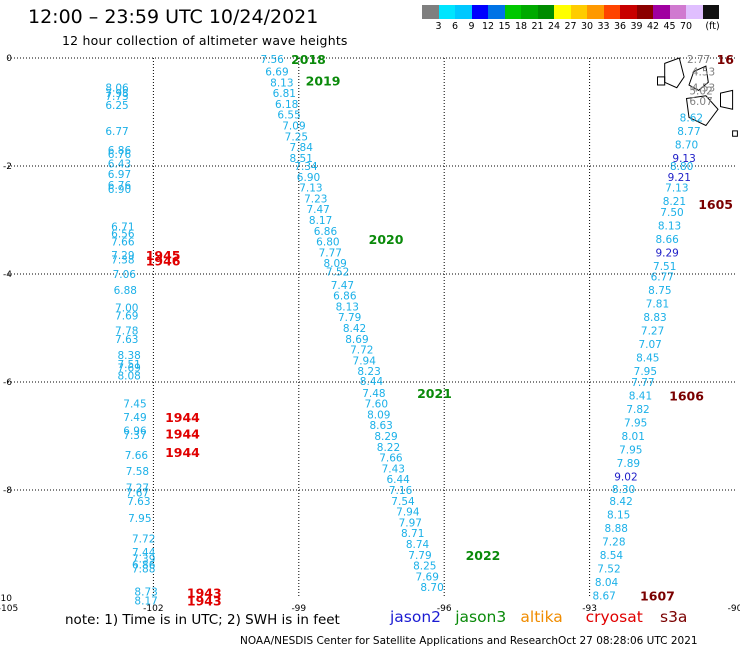 This screenshot has height=650, width=740. Describe the element at coordinates (119, 190) in the screenshot. I see `swh-reading: 6.90` at that location.